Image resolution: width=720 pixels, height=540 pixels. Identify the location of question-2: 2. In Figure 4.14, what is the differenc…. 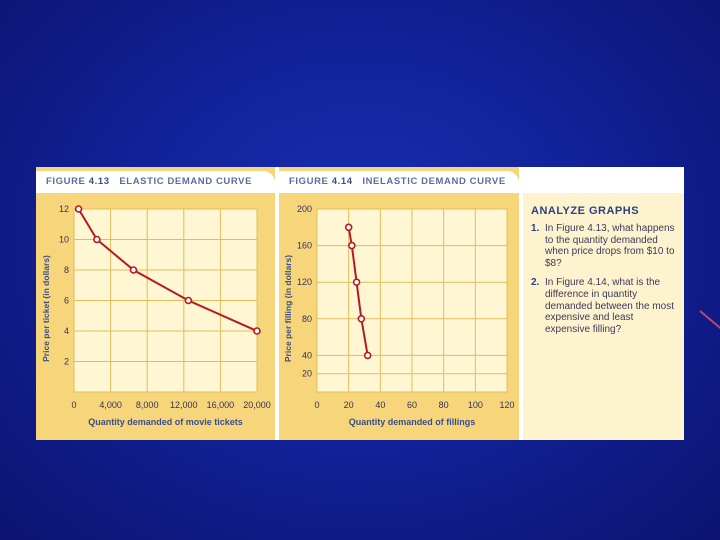
(603, 306).